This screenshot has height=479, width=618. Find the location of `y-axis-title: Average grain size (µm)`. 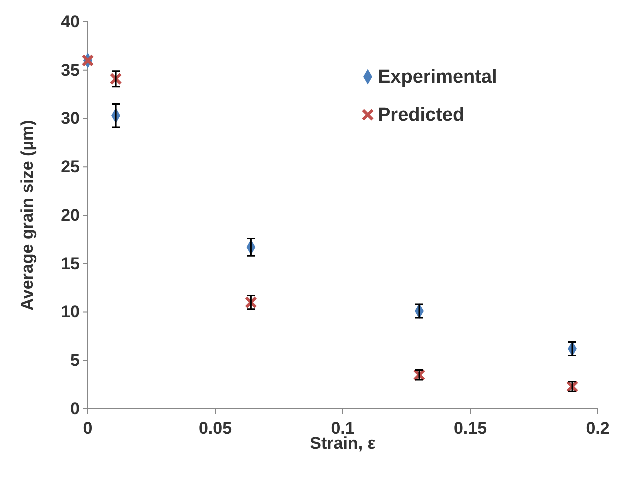

y-axis-title: Average grain size (µm) is located at coordinates (27, 215).